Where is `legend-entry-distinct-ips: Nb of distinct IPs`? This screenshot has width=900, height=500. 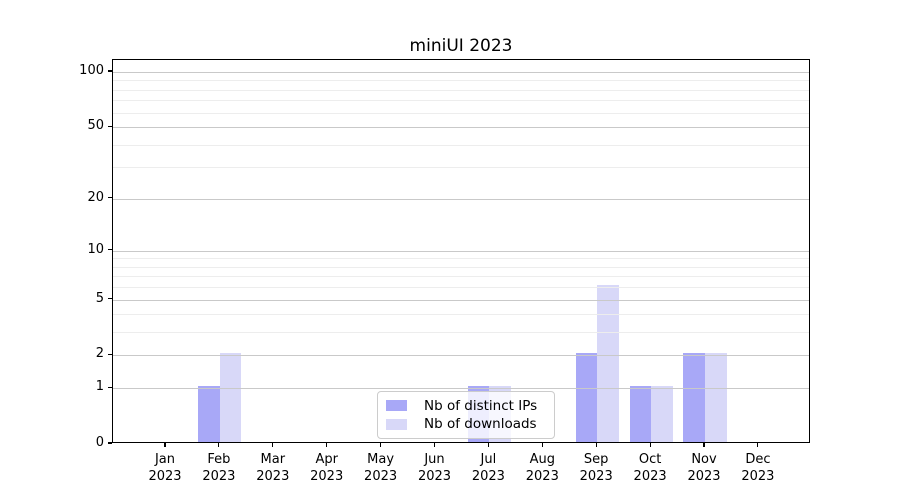 legend-entry-distinct-ips: Nb of distinct IPs is located at coordinates (466, 406).